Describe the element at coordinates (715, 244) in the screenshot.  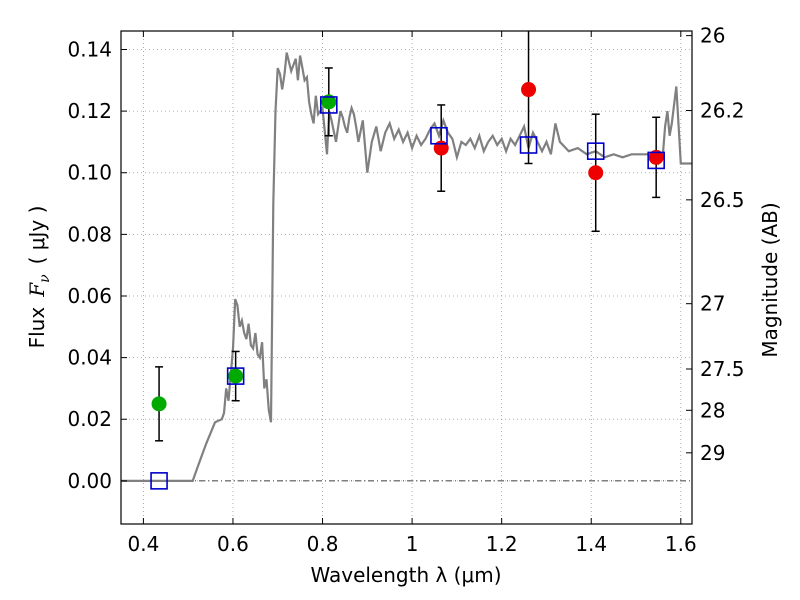
I see `y2-axis: 26 26.2 26.5 27 27.5 28 29` at that location.